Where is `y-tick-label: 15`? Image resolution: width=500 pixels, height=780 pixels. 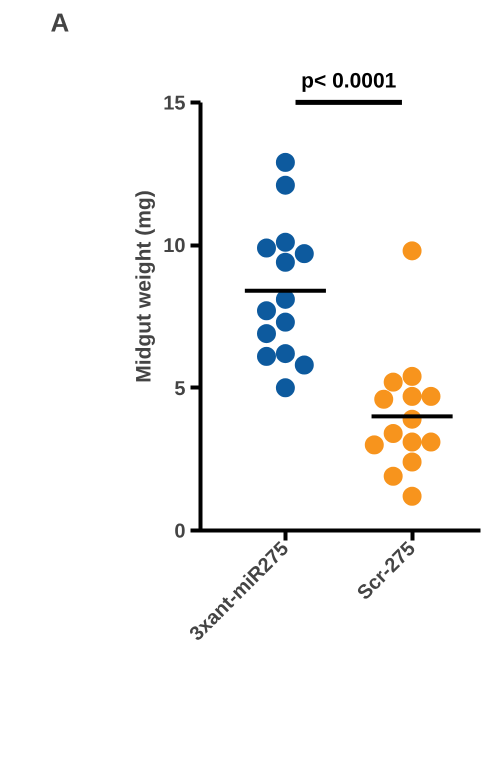 y-tick-label: 15 is located at coordinates (174, 103).